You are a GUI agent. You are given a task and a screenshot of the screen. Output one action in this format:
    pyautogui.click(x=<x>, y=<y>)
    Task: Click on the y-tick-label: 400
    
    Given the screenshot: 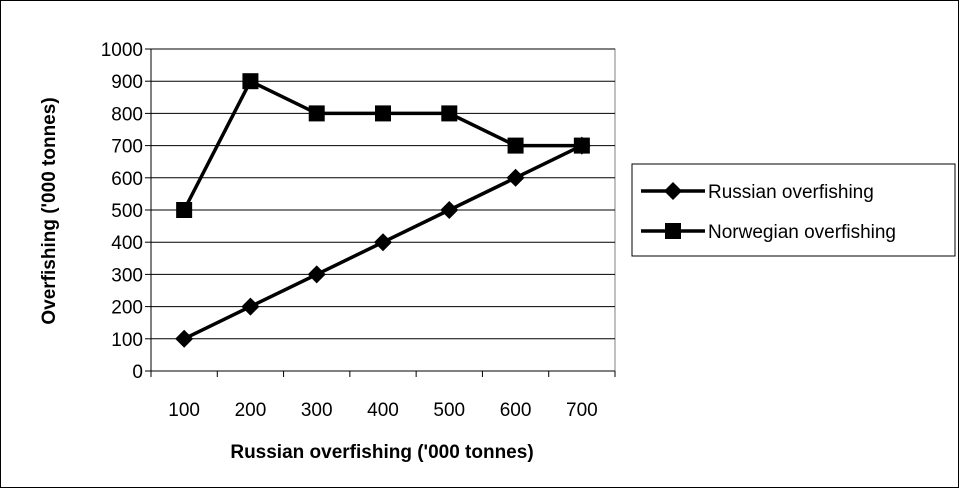 What is the action you would take?
    pyautogui.click(x=127, y=243)
    